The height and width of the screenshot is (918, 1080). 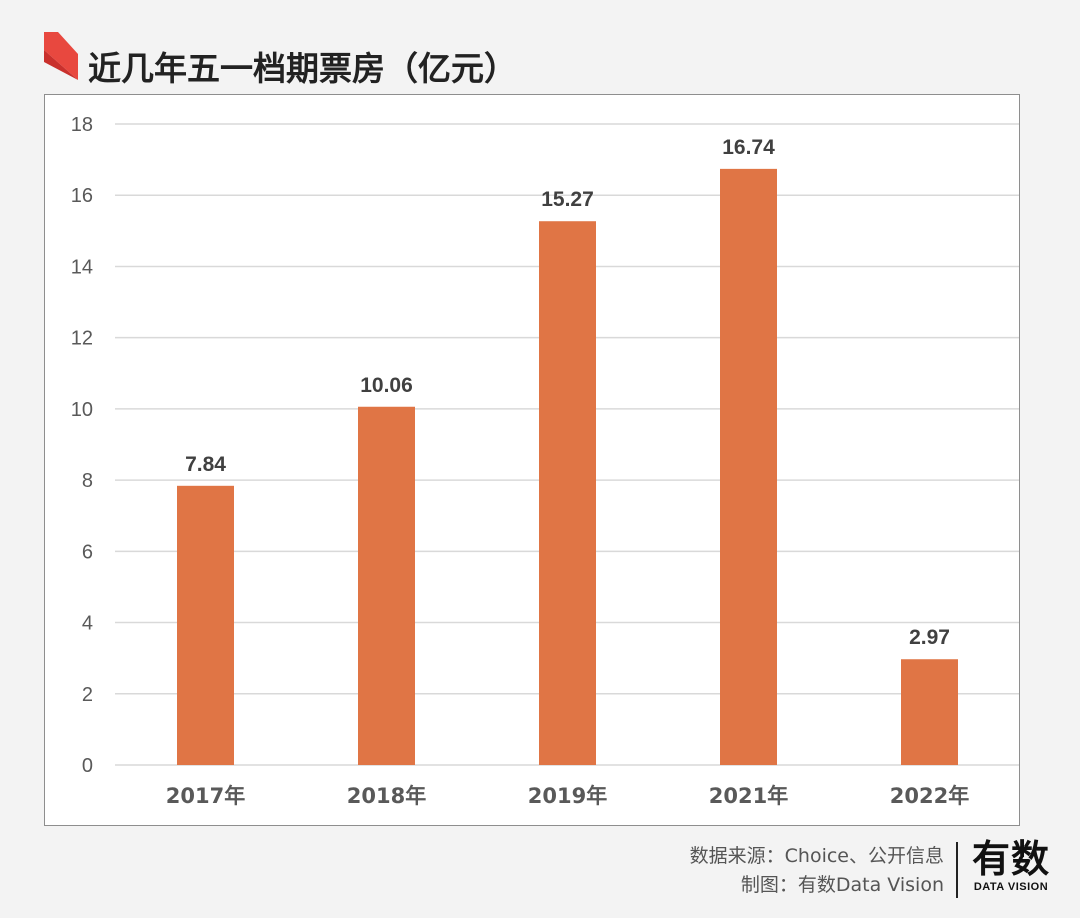 What do you see at coordinates (567, 199) in the screenshot?
I see `data-label: 15.27` at bounding box center [567, 199].